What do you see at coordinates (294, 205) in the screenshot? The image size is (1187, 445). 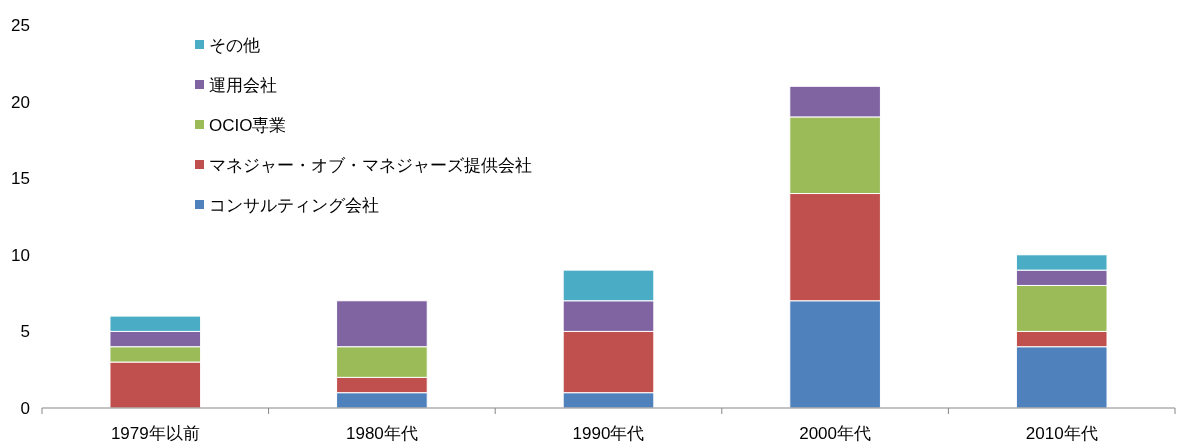 I see `legend-label: コンサルティング会社` at bounding box center [294, 205].